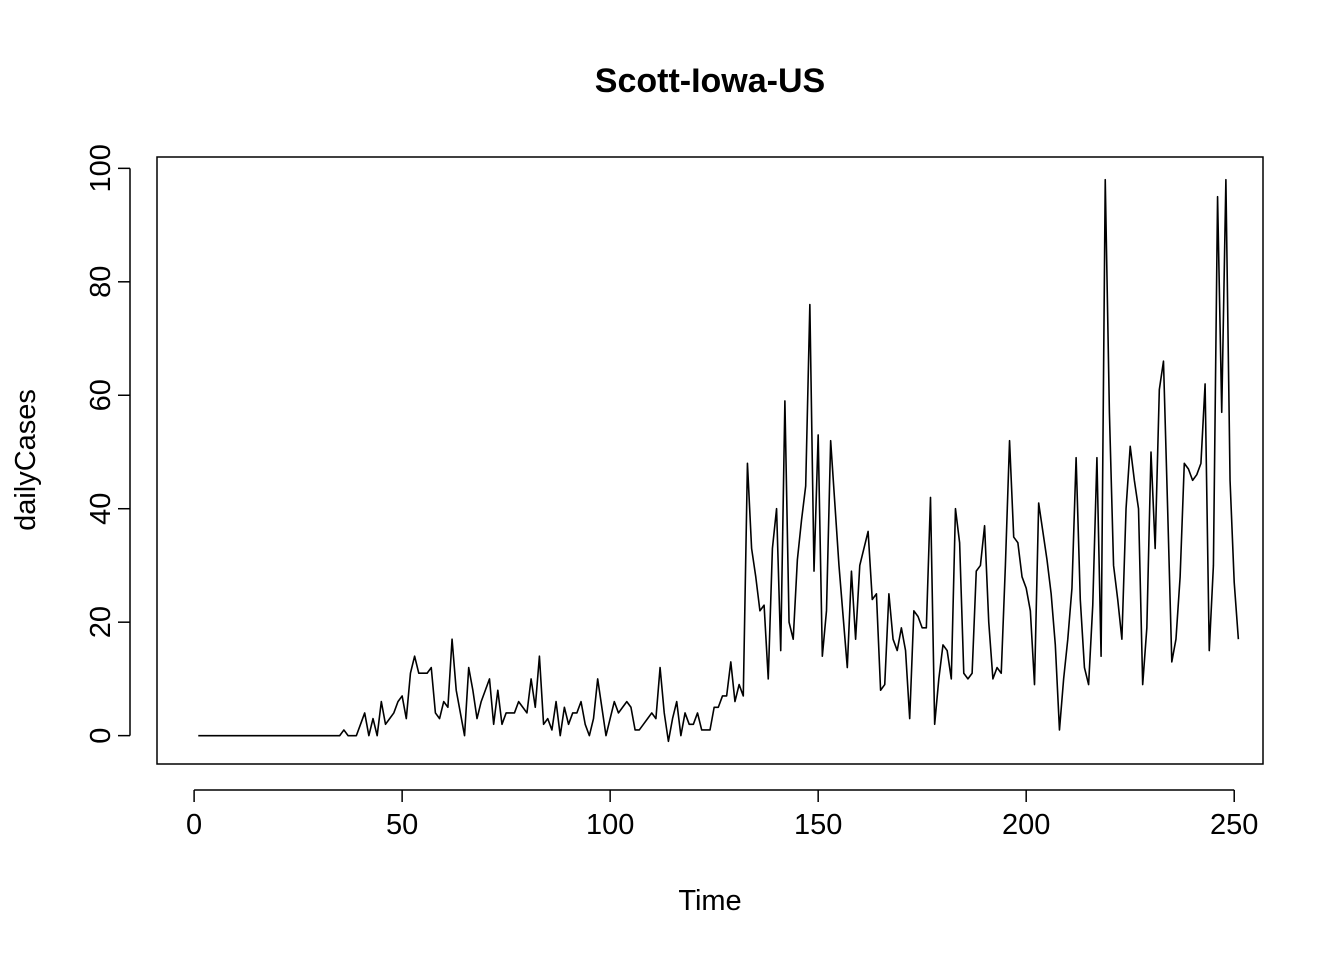 The height and width of the screenshot is (960, 1344). I want to click on x-tick-label: 100, so click(610, 825).